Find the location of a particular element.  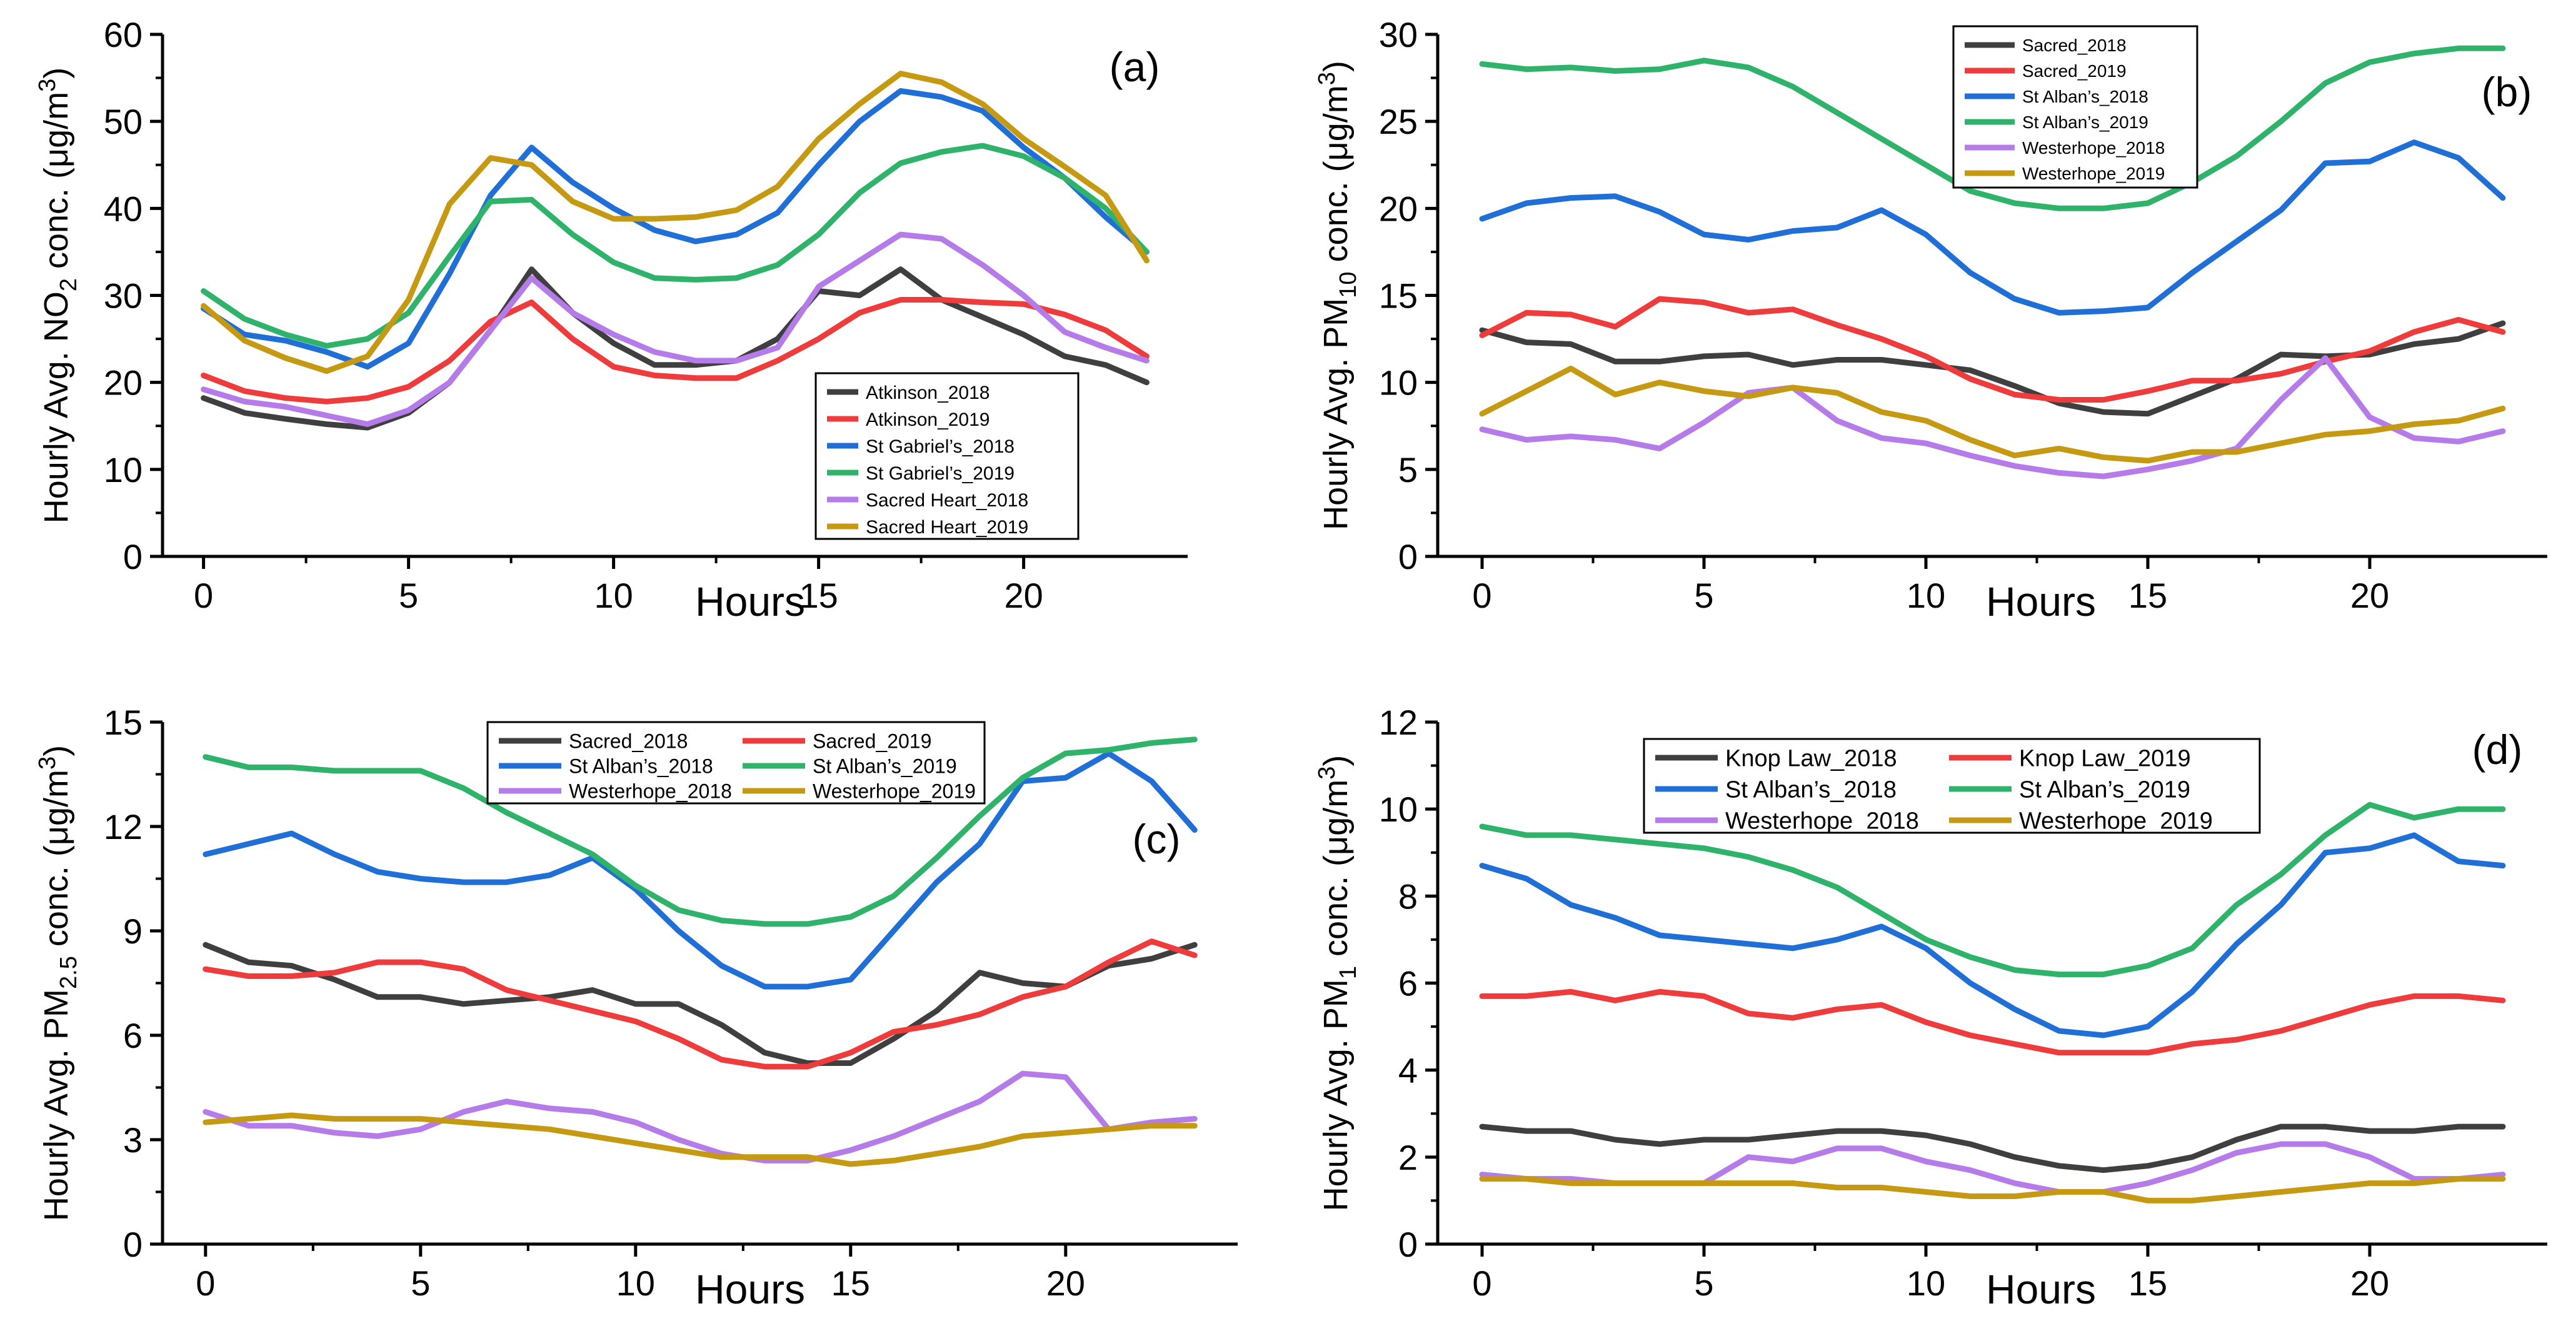

legend-label: St Gabriel’s_2018 is located at coordinates (940, 446).